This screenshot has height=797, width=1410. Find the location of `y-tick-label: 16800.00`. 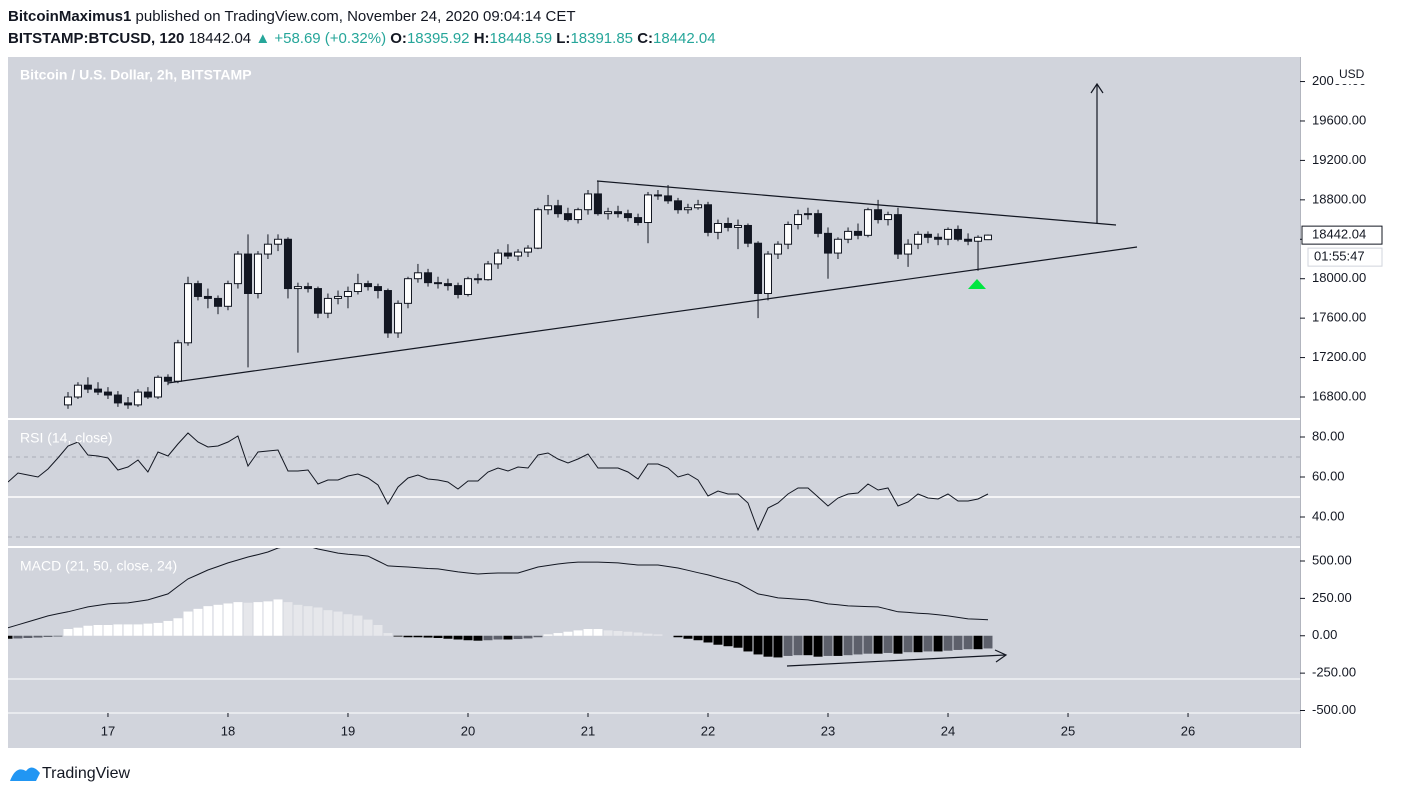

y-tick-label: 16800.00 is located at coordinates (1339, 395).